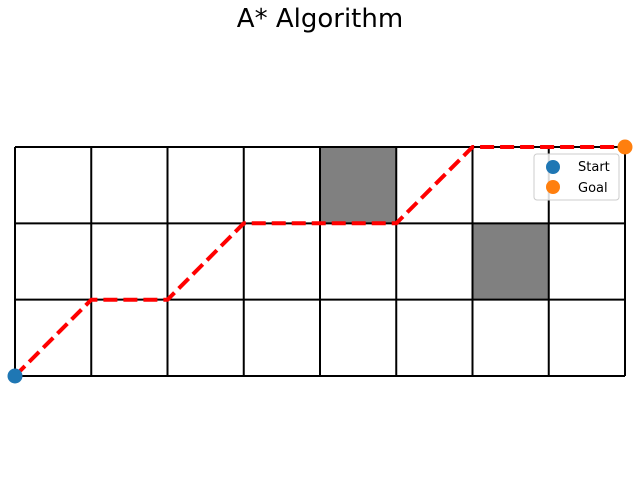 The height and width of the screenshot is (480, 640). I want to click on legend-goal-marker, so click(553, 187).